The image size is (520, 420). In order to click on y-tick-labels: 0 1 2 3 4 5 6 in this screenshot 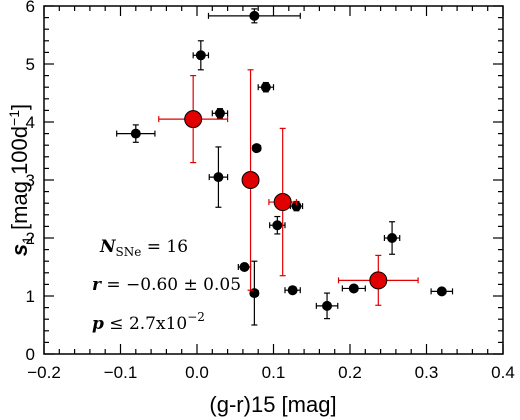, I will do `click(30, 182)`.